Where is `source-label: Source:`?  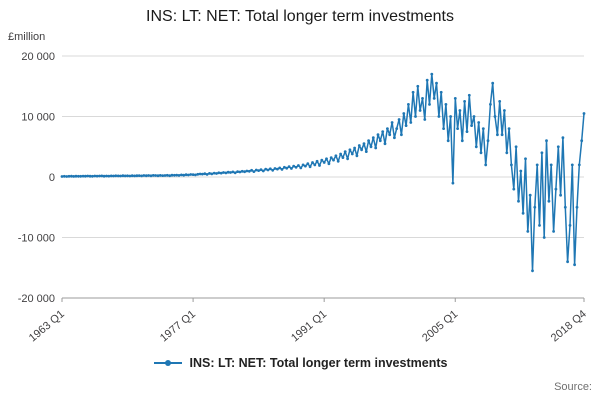 source-label: Source: is located at coordinates (573, 387).